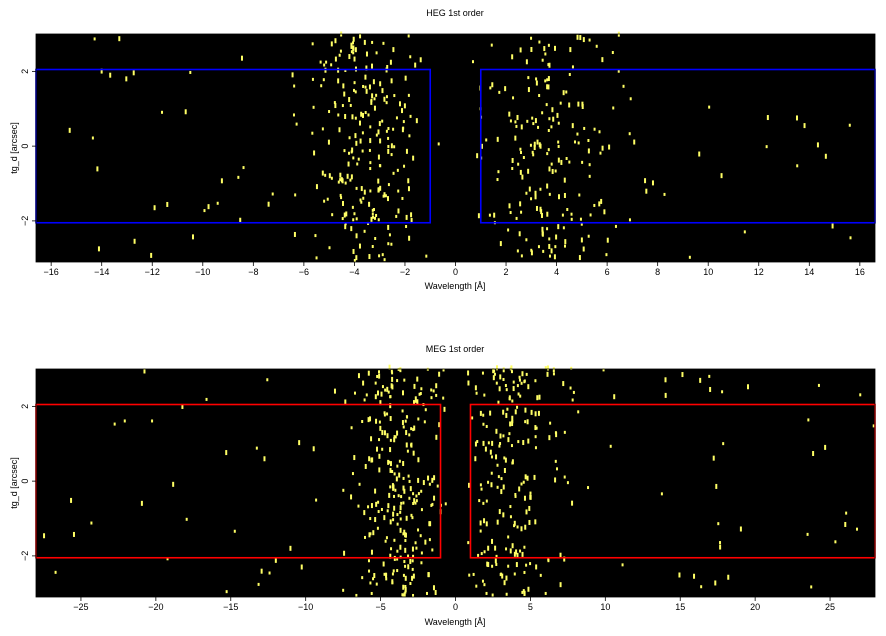 The image size is (886, 636). I want to click on heg-xtick-label: −10, so click(202, 272).